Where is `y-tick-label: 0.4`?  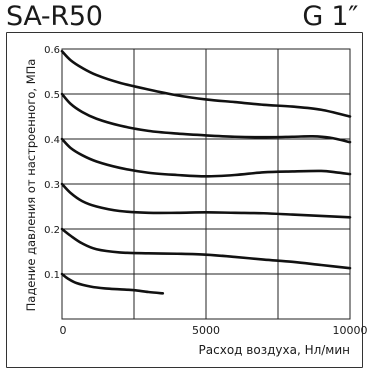 y-tick-label: 0.4 is located at coordinates (52, 140).